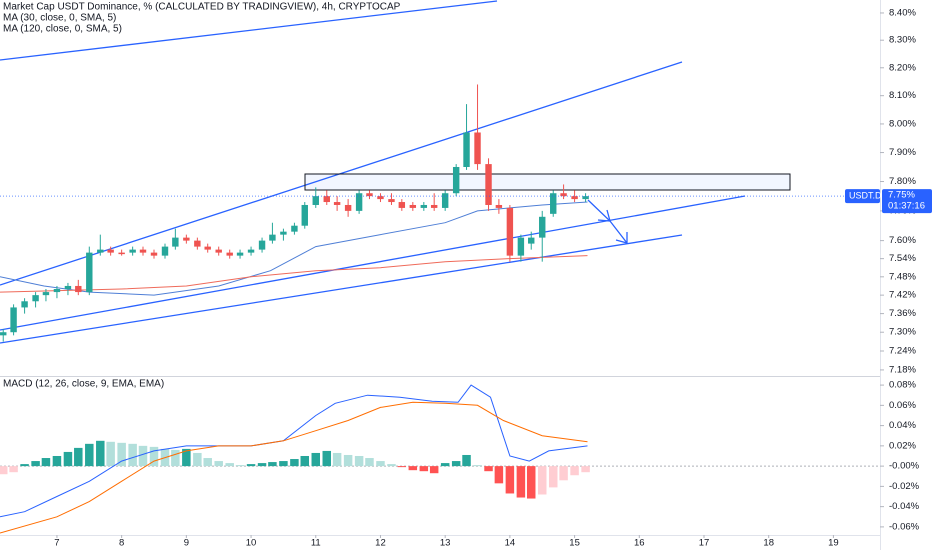 This screenshot has height=550, width=932. What do you see at coordinates (62, 29) in the screenshot?
I see `legend-entry: MA (120, close, 0, SMA, 5)` at bounding box center [62, 29].